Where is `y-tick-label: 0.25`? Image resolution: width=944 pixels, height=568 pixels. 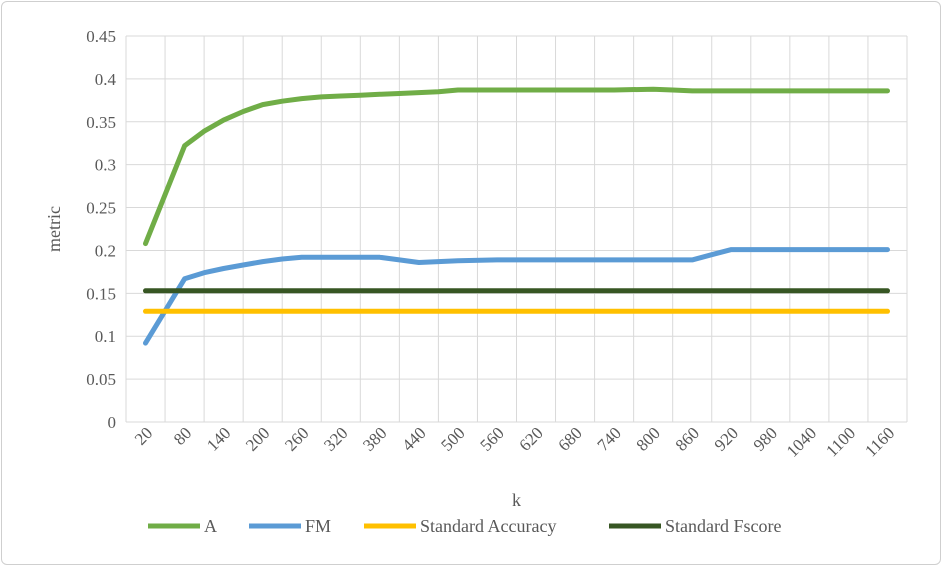
y-tick-label: 0.25 is located at coordinates (101, 208).